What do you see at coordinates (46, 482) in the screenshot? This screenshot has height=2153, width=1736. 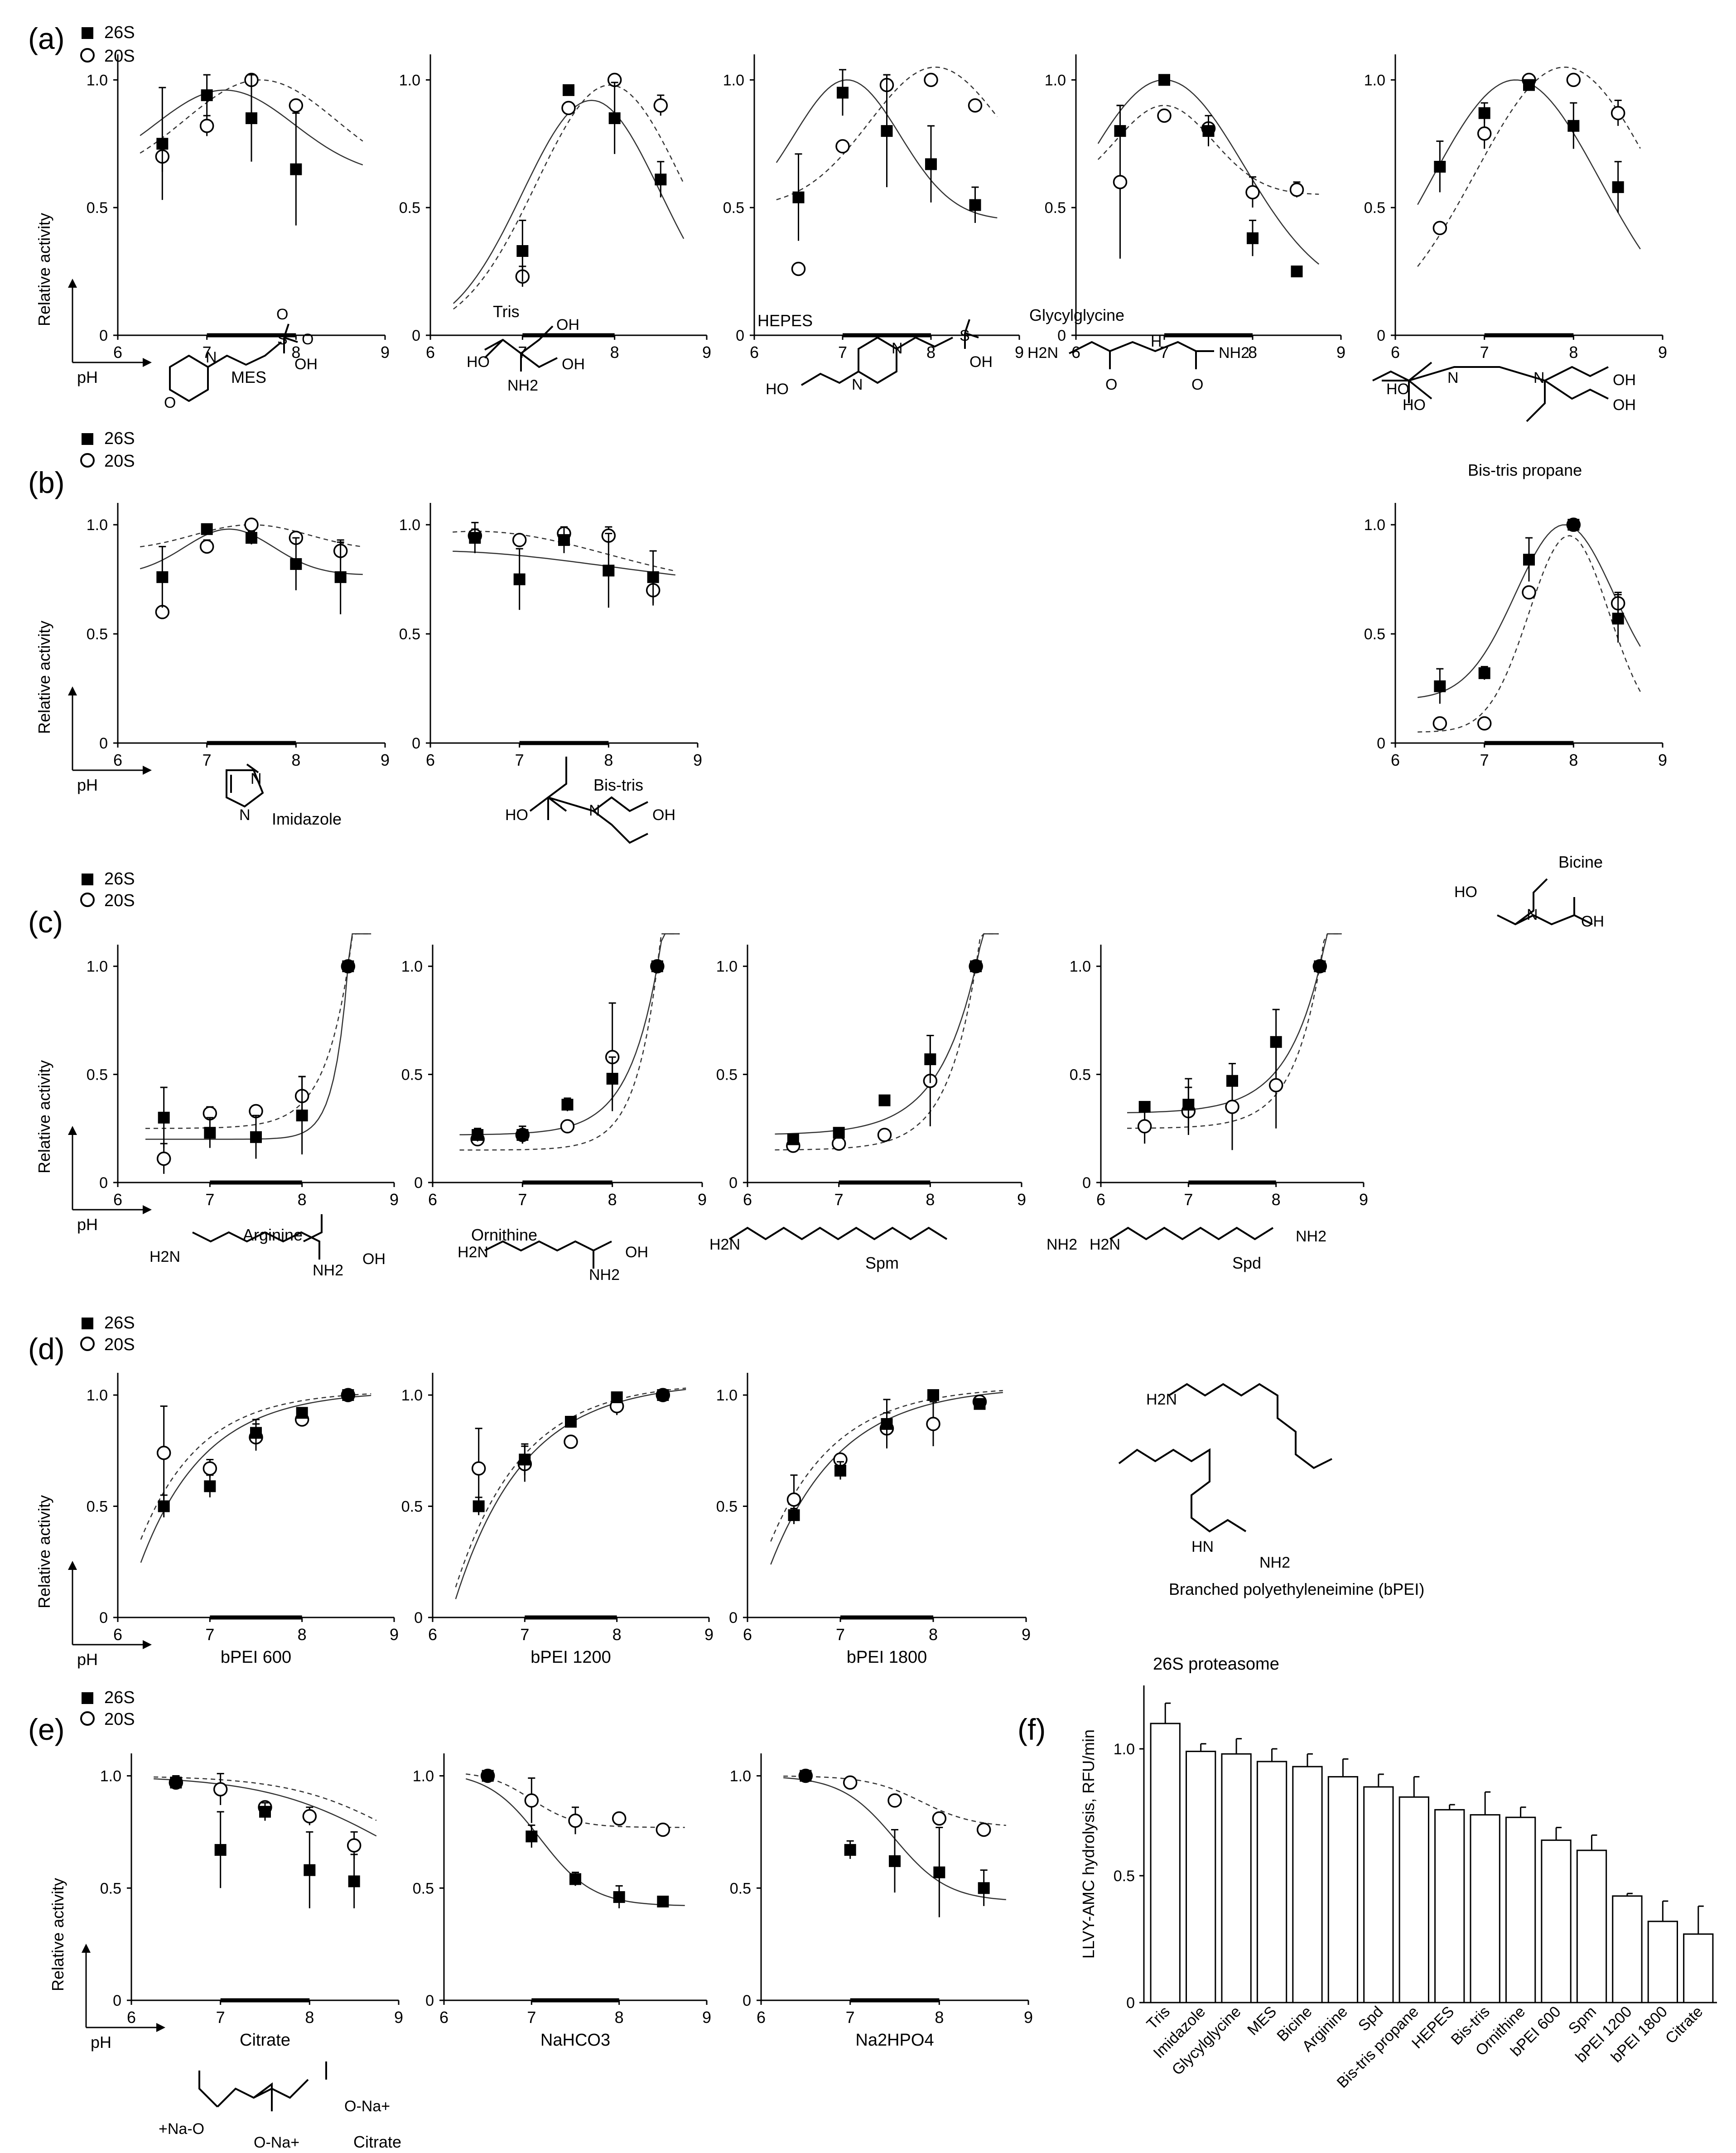 I see `panel-label-b: (b)` at bounding box center [46, 482].